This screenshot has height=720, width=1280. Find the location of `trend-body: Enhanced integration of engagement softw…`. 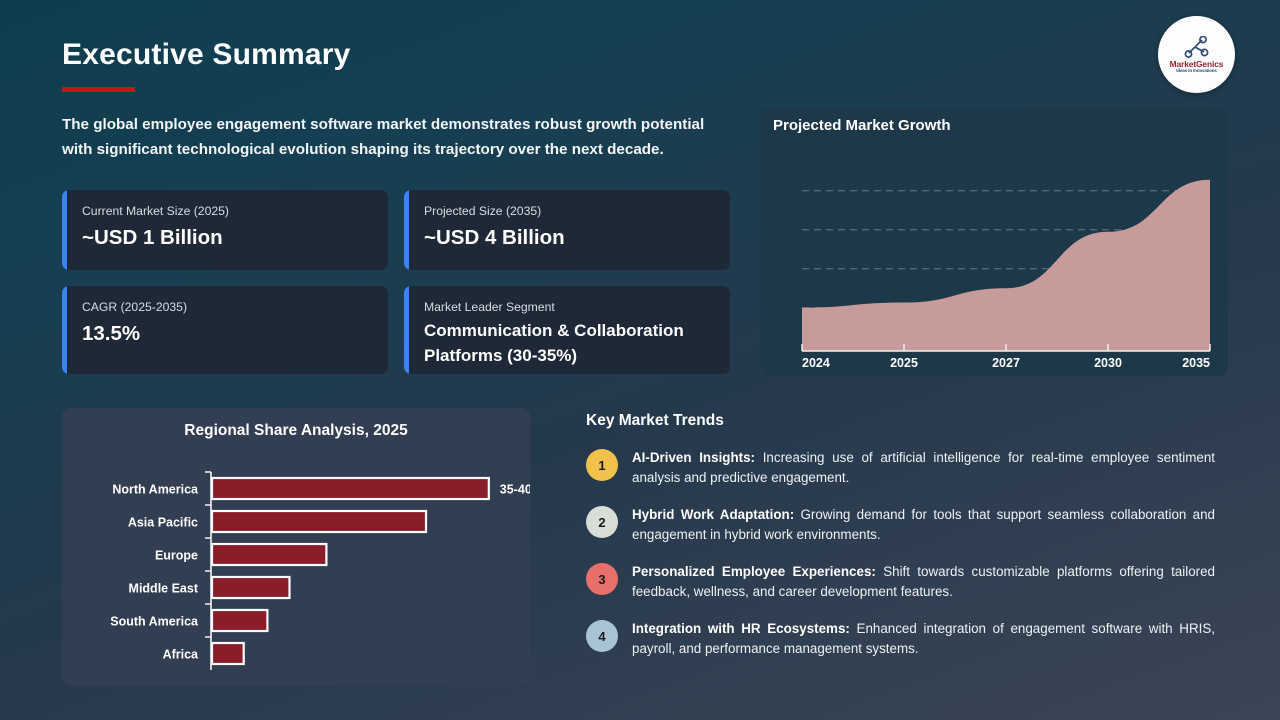

trend-body: Enhanced integration of engagement softw… is located at coordinates (923, 638).